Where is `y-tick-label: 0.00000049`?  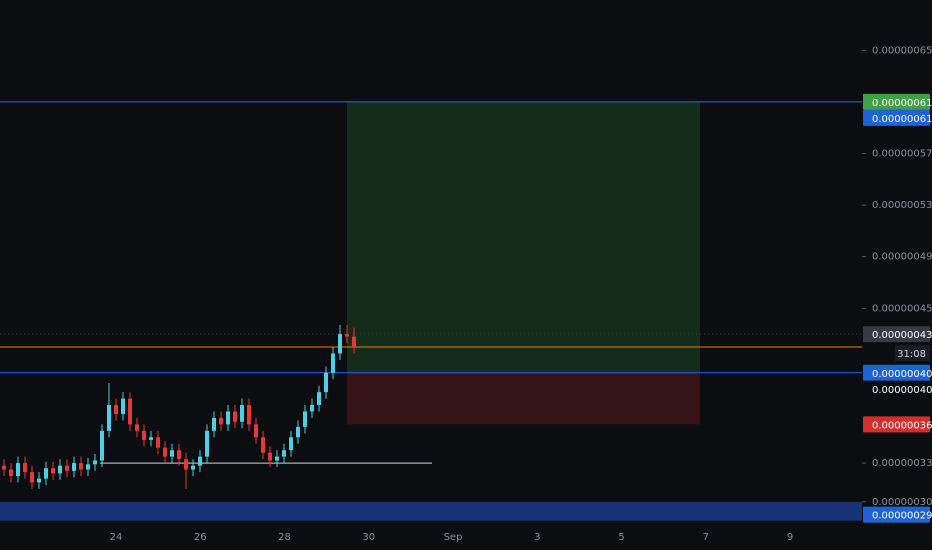 y-tick-label: 0.00000049 is located at coordinates (902, 257).